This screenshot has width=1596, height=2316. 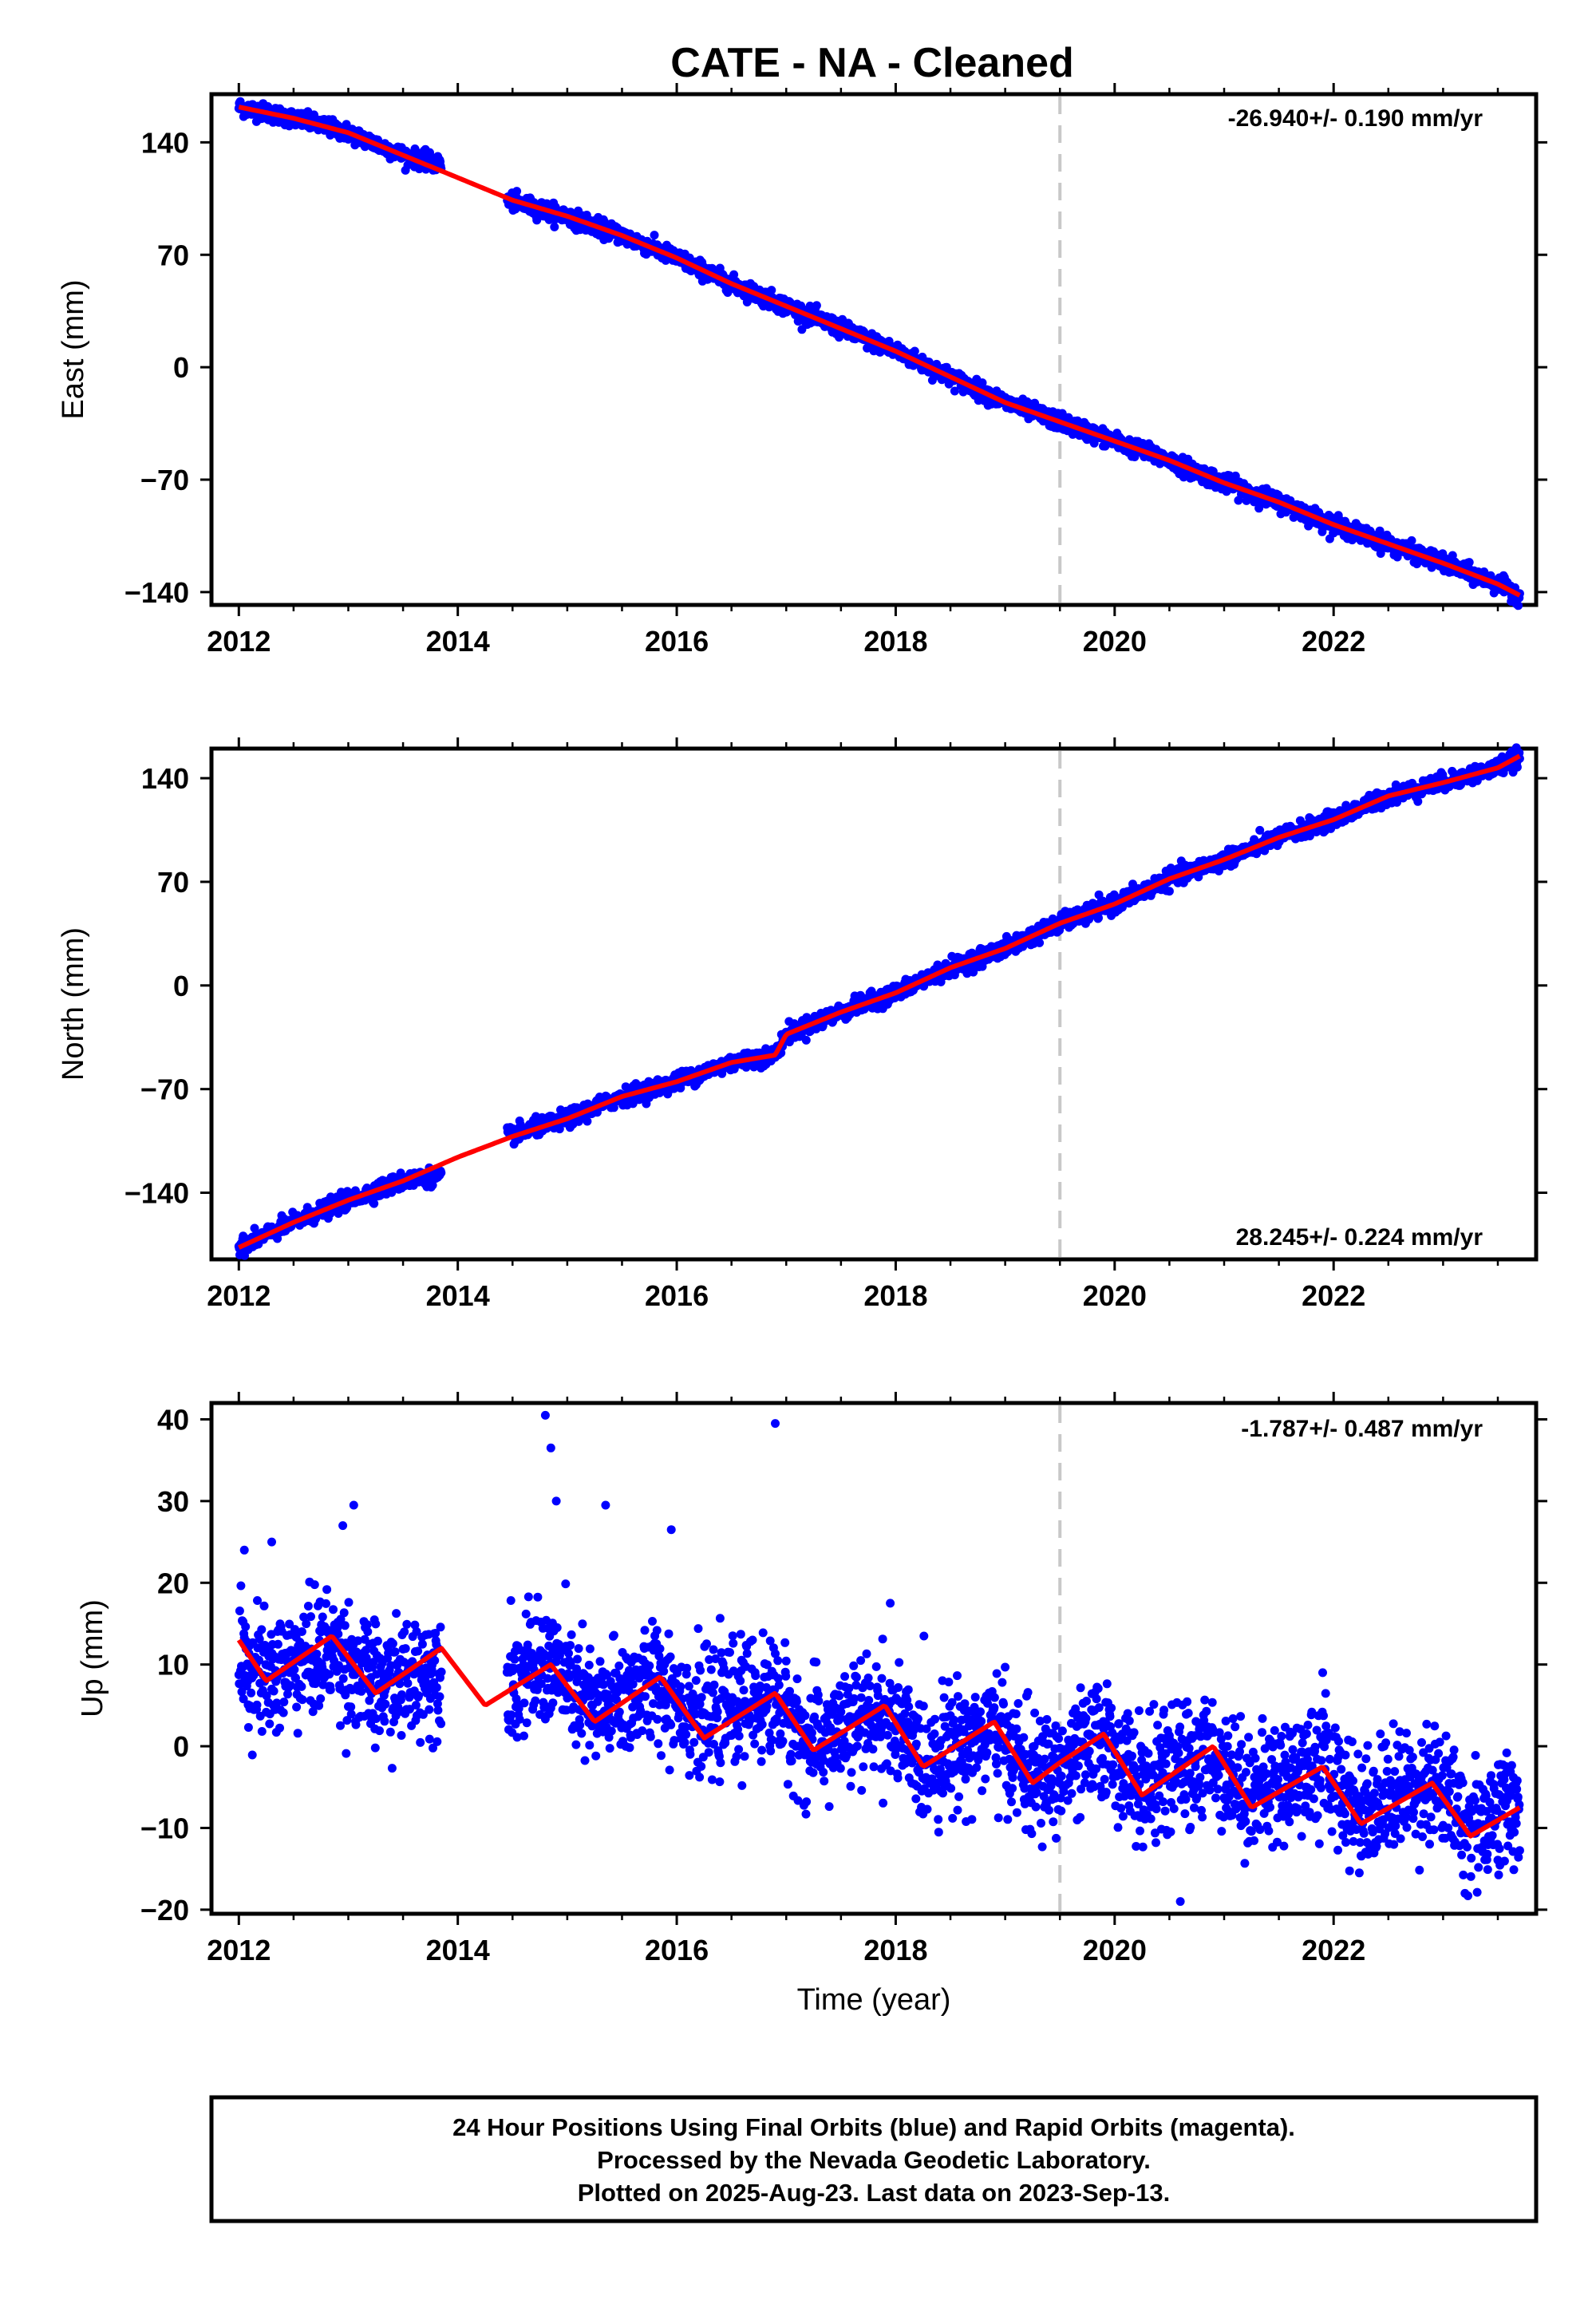 I want to click on x-tick-label: 2016, so click(x=677, y=641).